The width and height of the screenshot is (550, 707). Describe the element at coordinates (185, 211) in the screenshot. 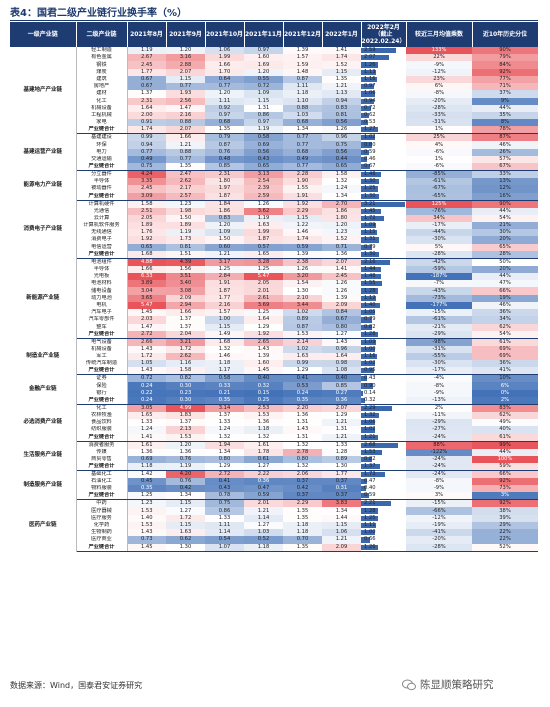

I see `turnover-cell: 1.98` at that location.